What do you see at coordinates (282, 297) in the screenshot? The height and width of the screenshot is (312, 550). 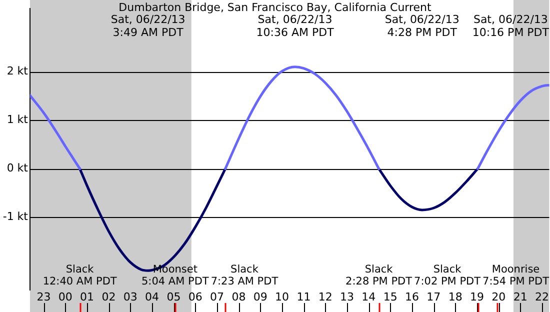 I see `x-tick-label: 10` at bounding box center [282, 297].